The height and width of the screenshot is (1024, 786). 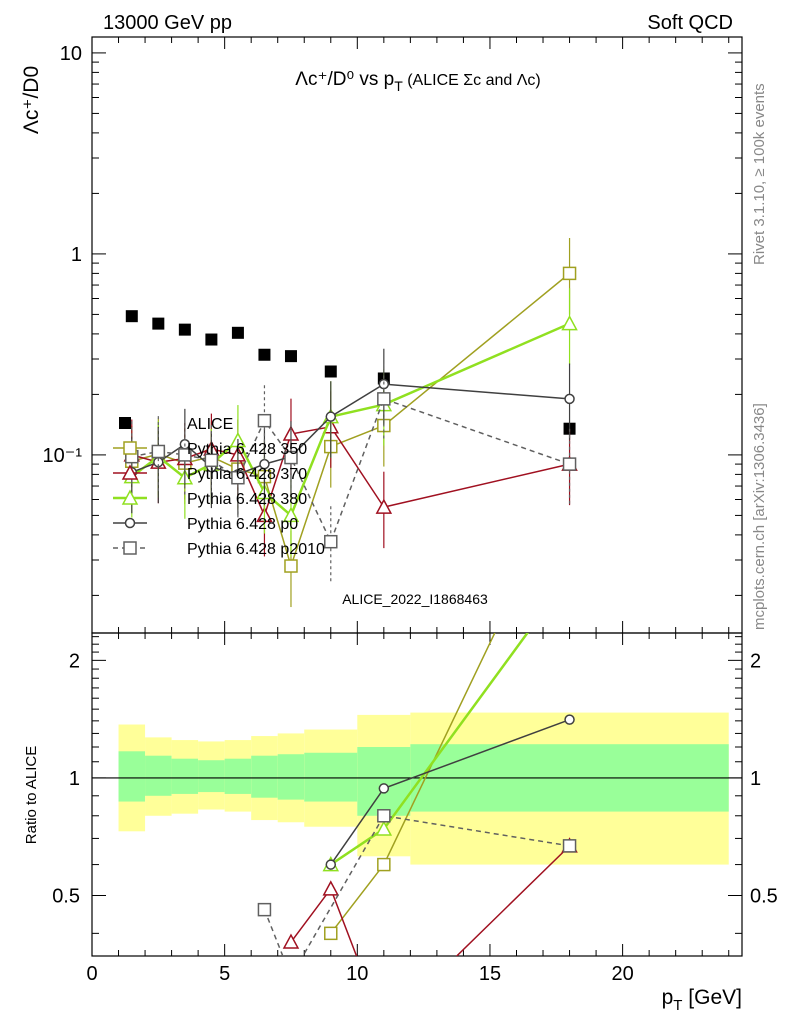 What do you see at coordinates (66, 897) in the screenshot?
I see `ratio-y-tick-label: 0.5` at bounding box center [66, 897].